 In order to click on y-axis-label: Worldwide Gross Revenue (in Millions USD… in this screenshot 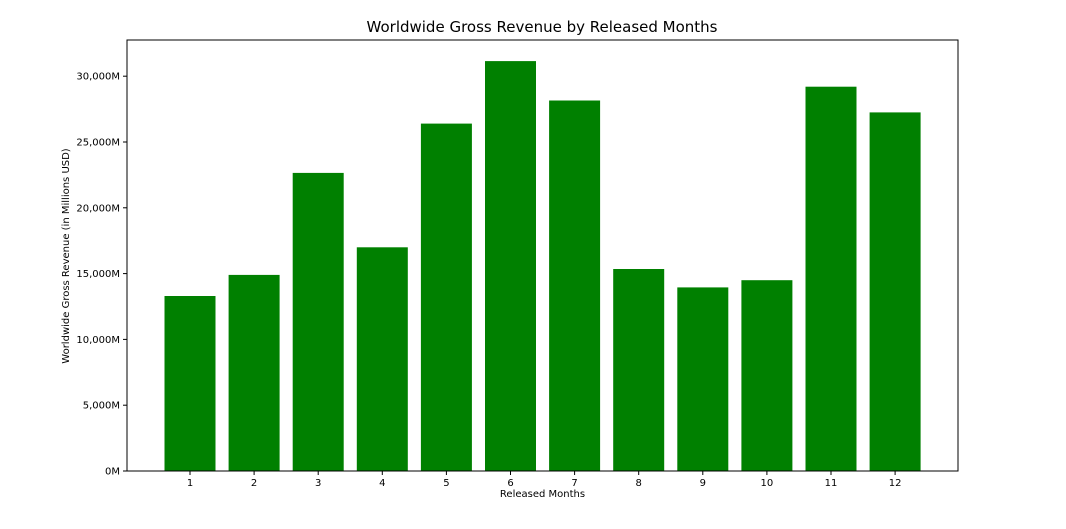, I will do `click(66, 256)`.